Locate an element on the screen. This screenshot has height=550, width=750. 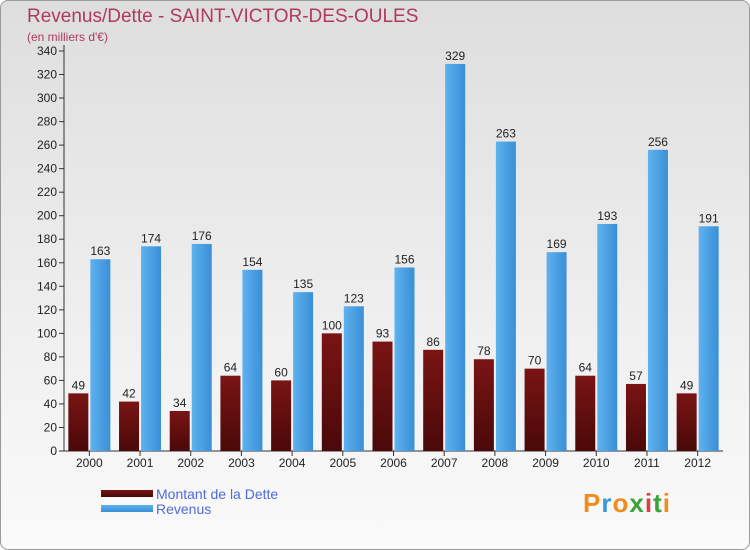
y-tick-label: 300 is located at coordinates (47, 98).